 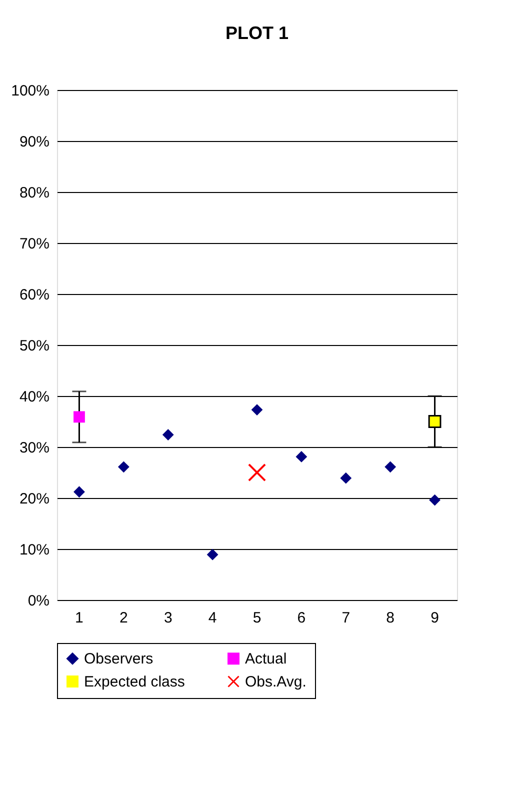 I want to click on legend-label: Observers, so click(x=119, y=659).